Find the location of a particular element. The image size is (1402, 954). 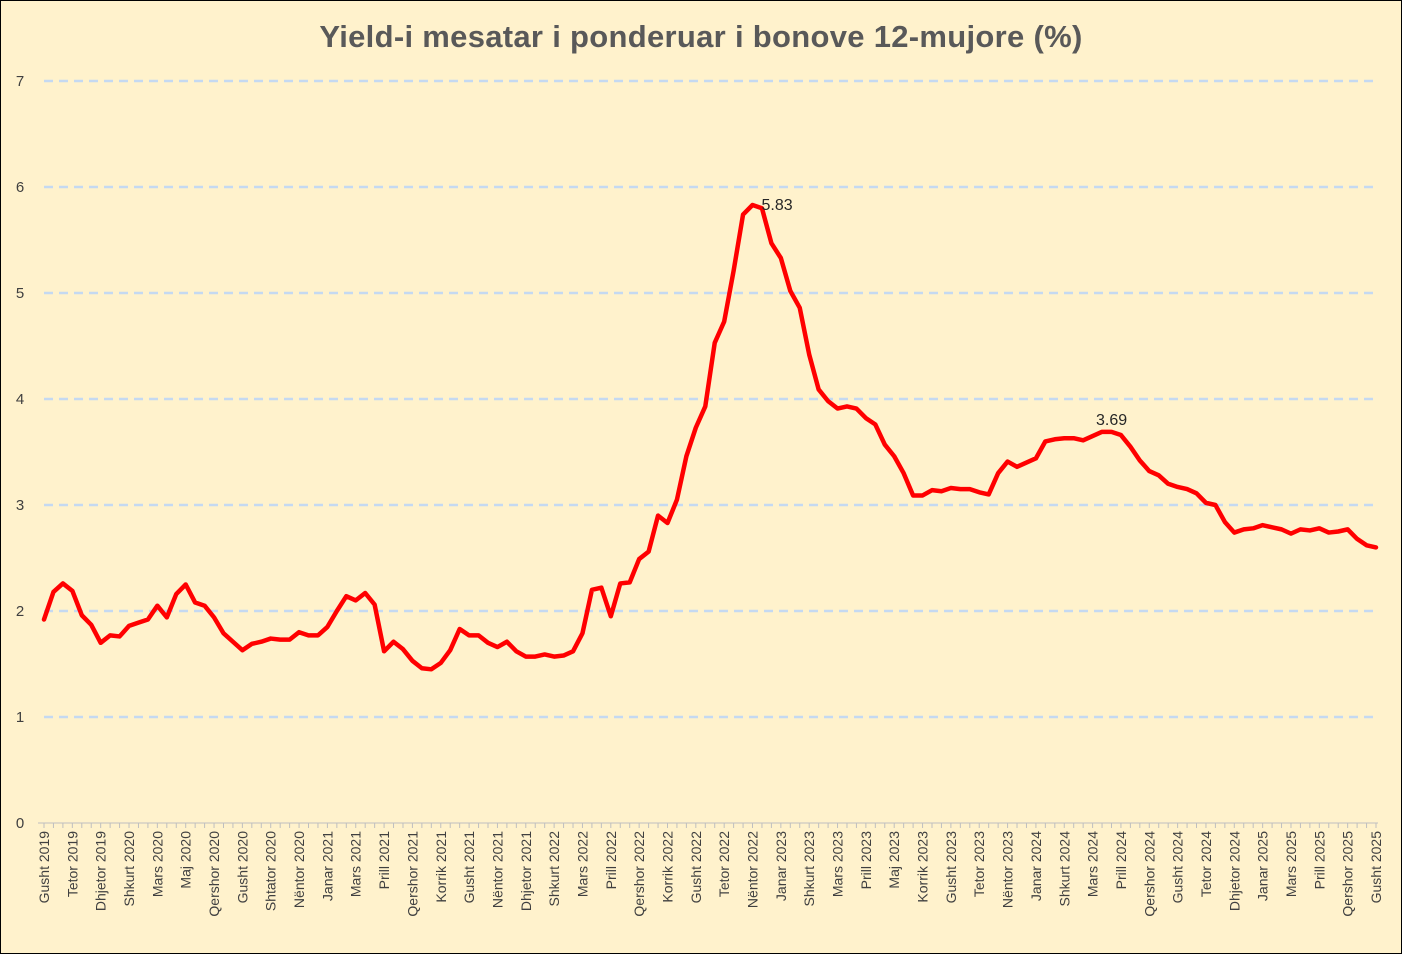

x-tick-label: Gusht 2019 is located at coordinates (44, 867).